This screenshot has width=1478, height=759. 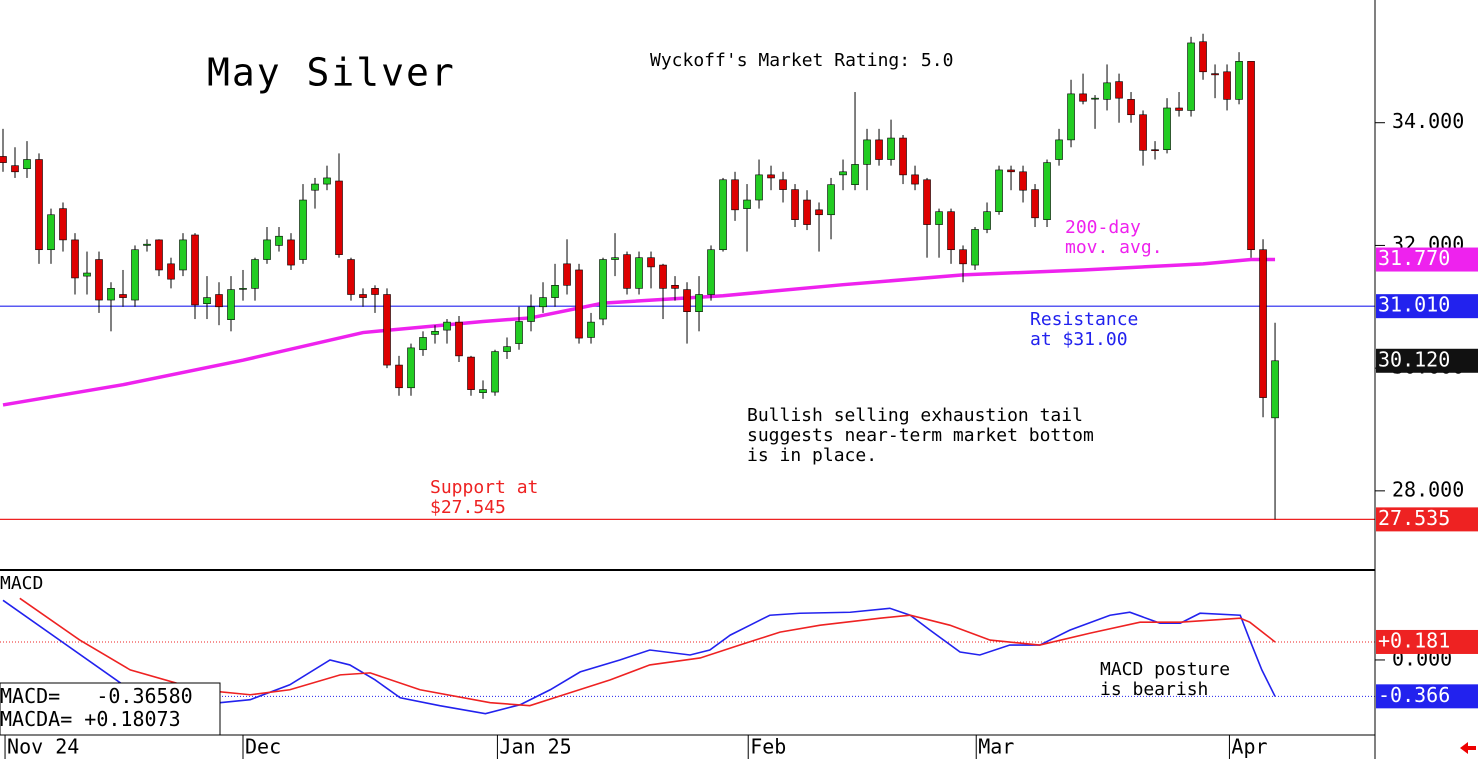 I want to click on price-tag-label: 30.120, so click(x=1414, y=359).